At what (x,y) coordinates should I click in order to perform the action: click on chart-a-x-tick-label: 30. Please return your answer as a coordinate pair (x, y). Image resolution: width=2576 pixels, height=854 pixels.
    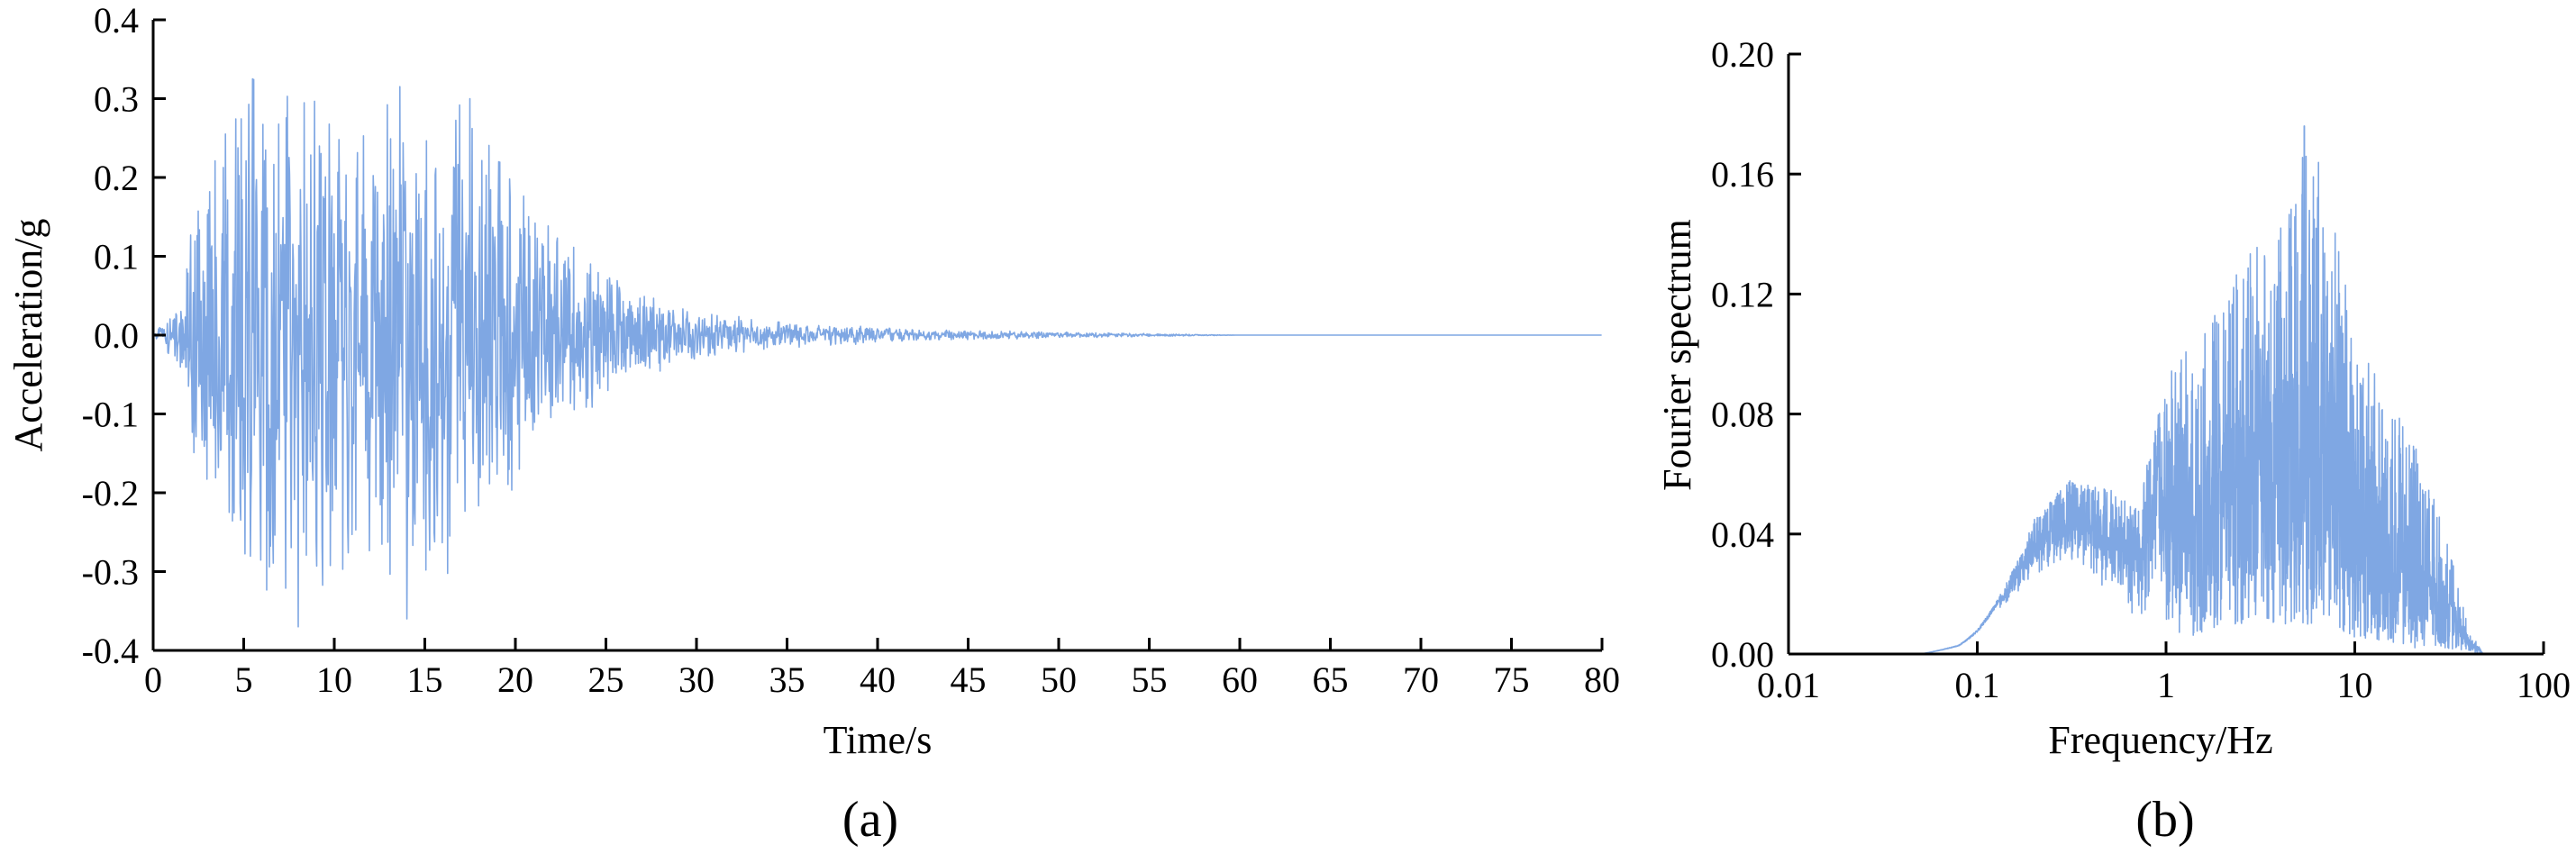
    Looking at the image, I should click on (696, 679).